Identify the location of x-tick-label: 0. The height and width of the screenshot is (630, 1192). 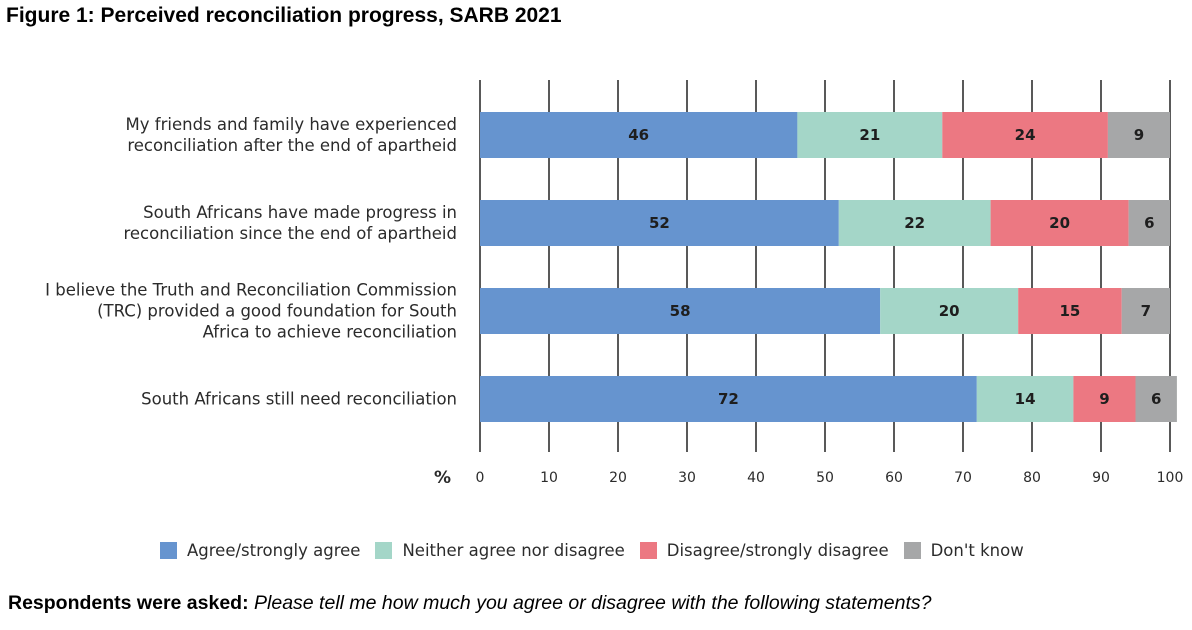
(480, 478).